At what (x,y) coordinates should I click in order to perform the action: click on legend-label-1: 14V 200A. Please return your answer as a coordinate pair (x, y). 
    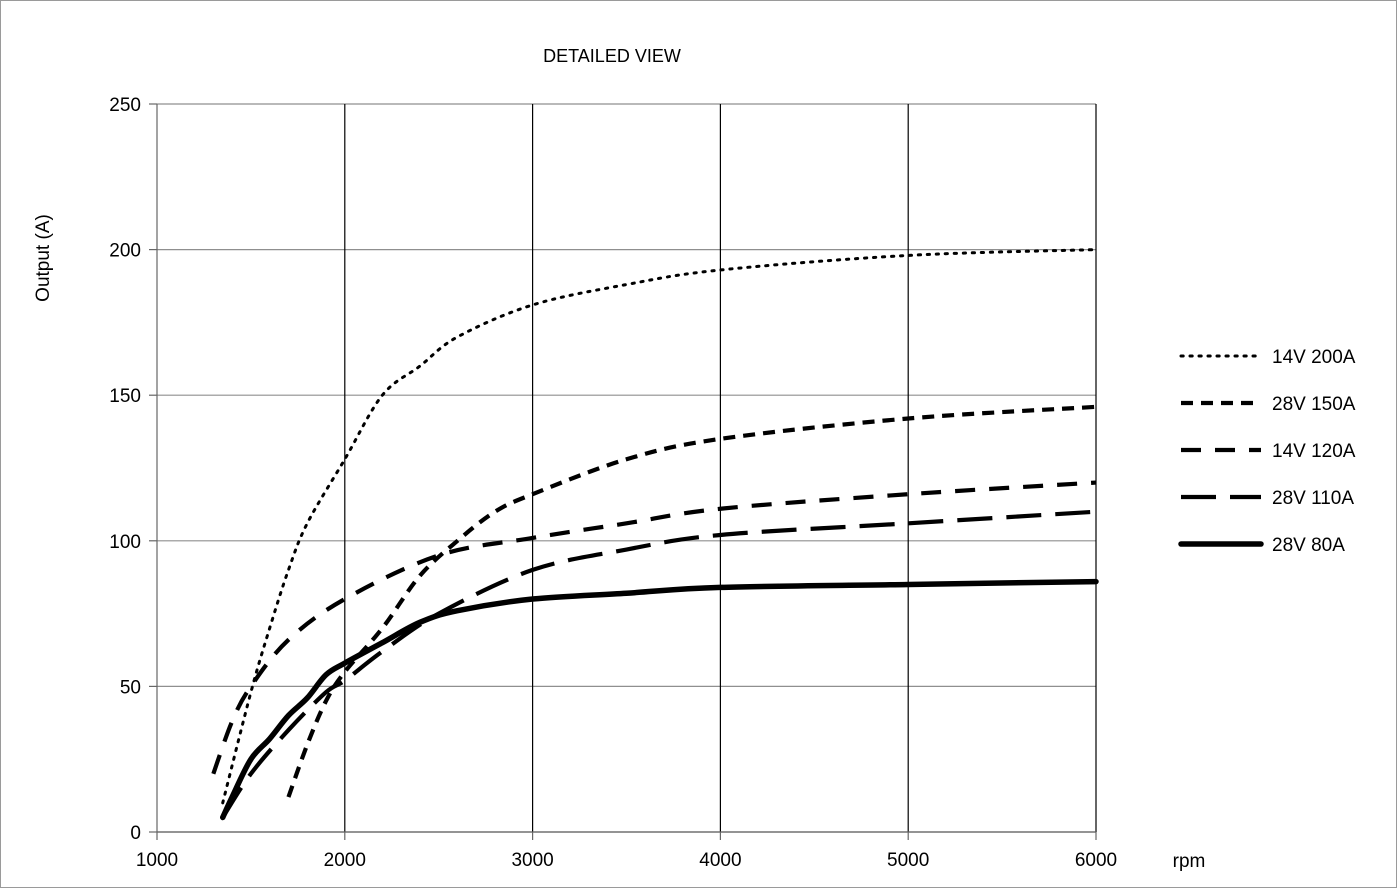
    Looking at the image, I should click on (1314, 357).